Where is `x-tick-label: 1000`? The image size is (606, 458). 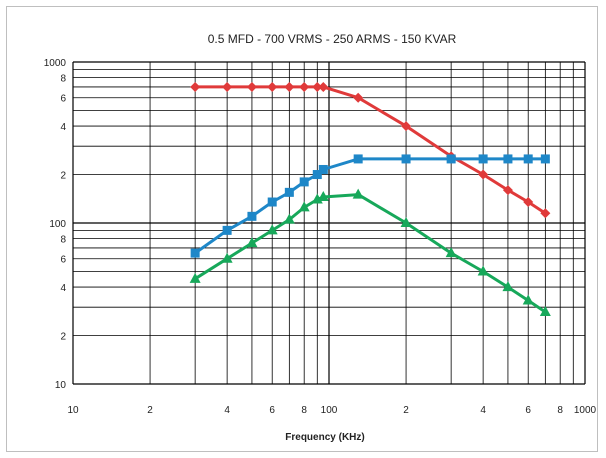 x-tick-label: 1000 is located at coordinates (585, 410).